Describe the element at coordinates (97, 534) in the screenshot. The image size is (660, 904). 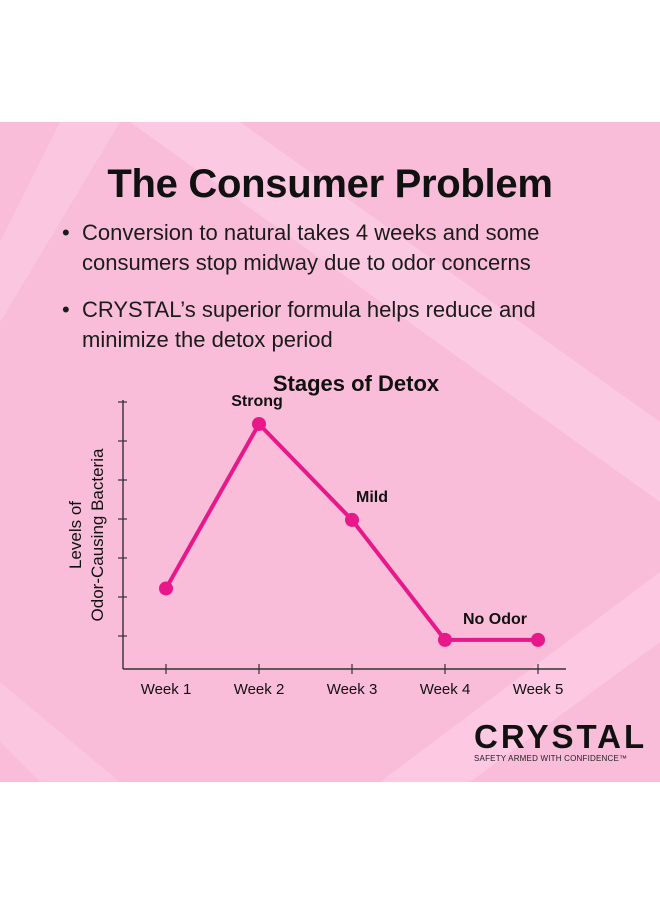
I see `y-axis-label: Odor-Causing Bacteria` at that location.